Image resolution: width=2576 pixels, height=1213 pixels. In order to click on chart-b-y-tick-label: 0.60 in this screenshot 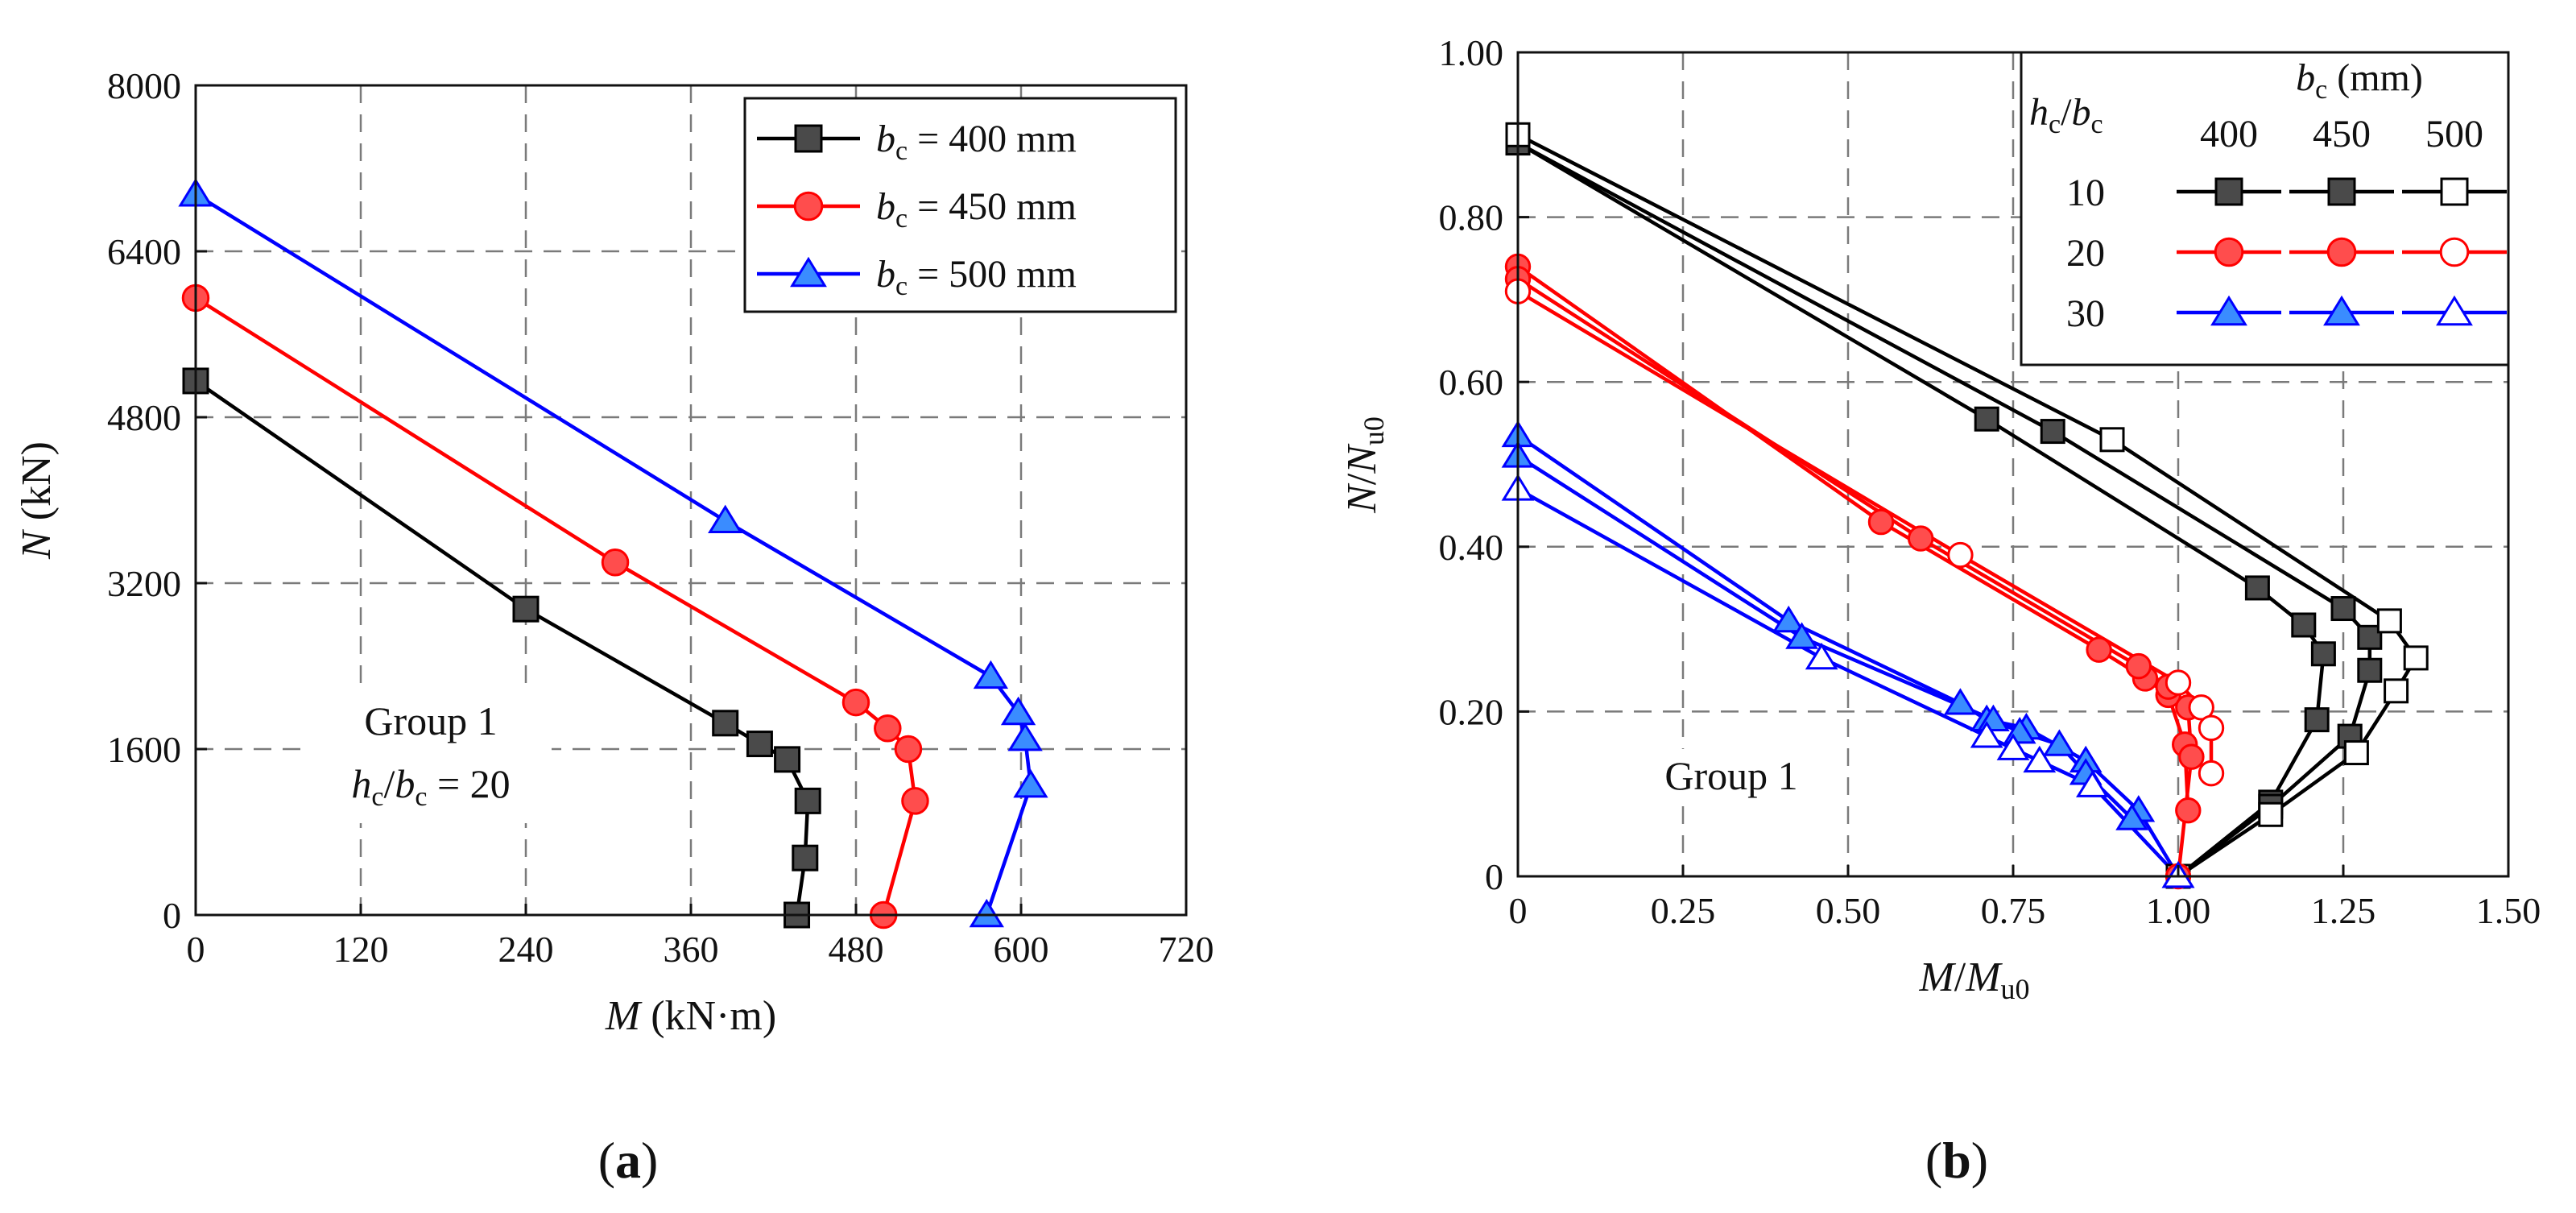, I will do `click(1471, 382)`.